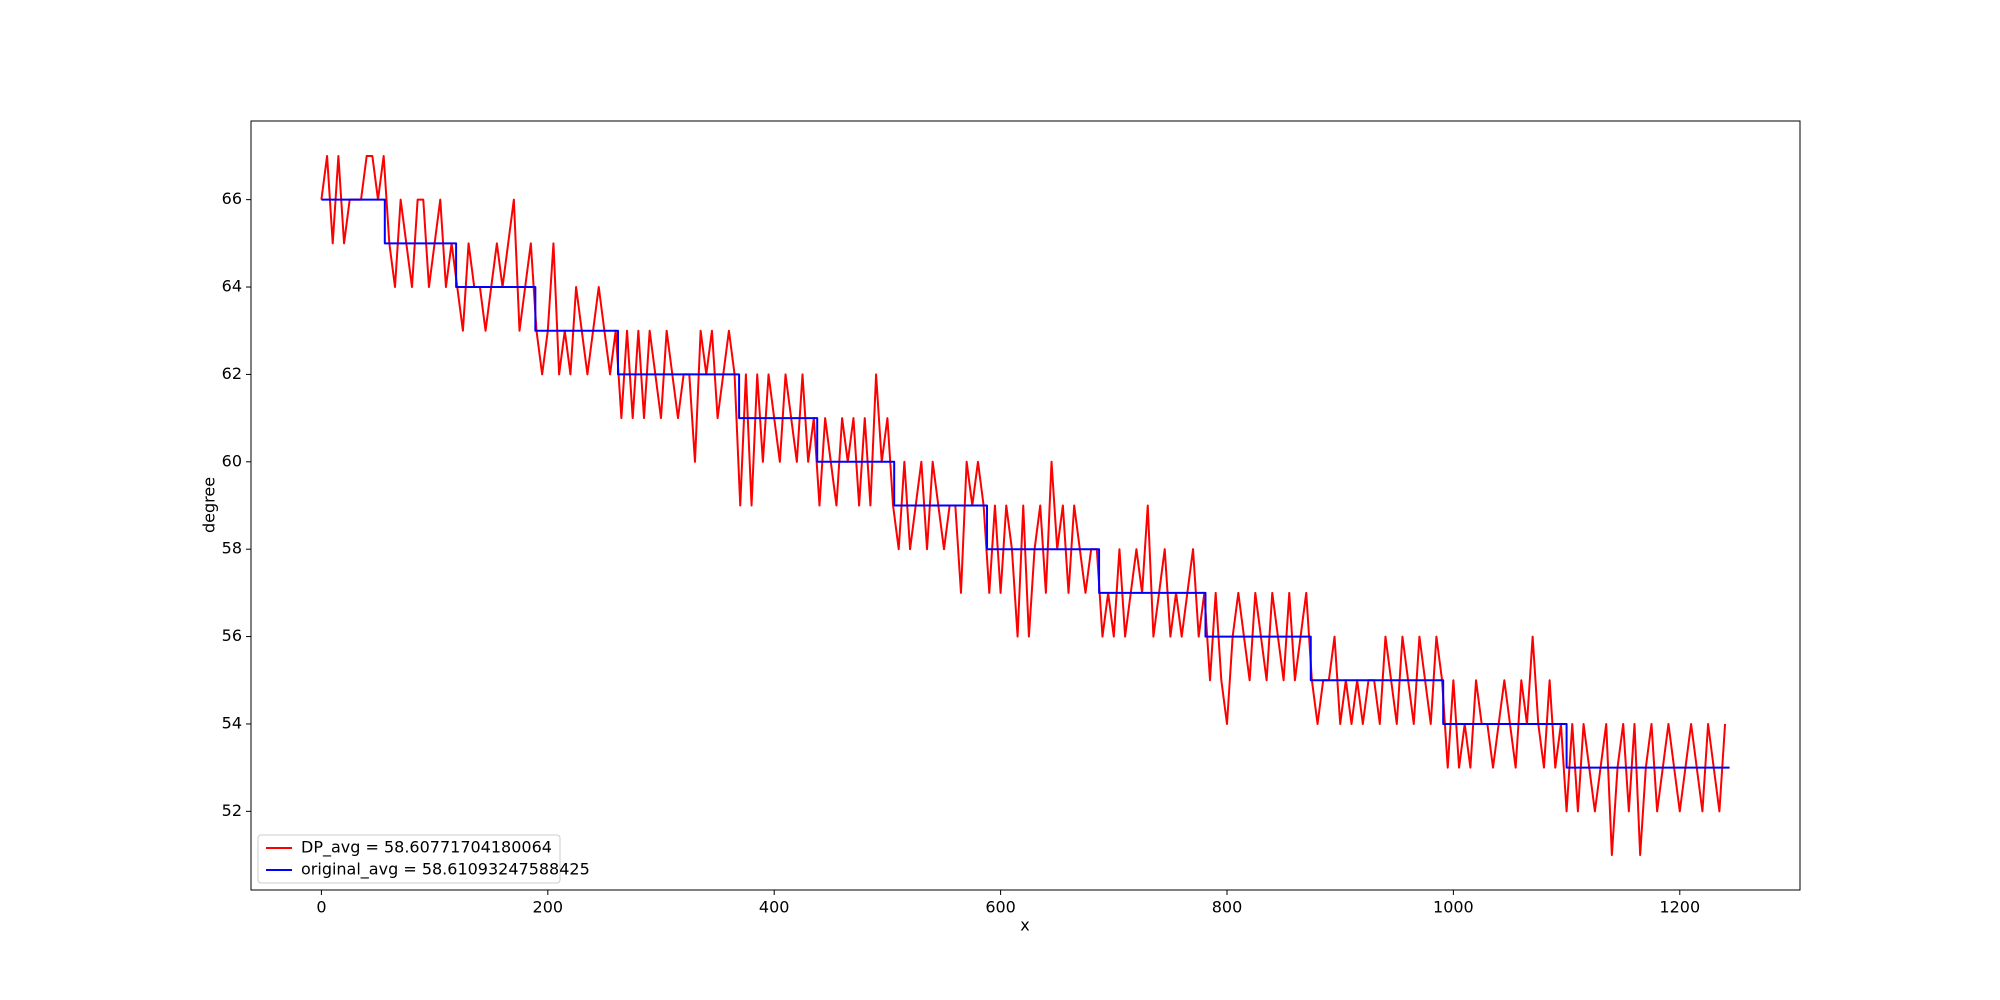 The height and width of the screenshot is (1000, 2000). I want to click on x-tick-label: 600, so click(1000, 907).